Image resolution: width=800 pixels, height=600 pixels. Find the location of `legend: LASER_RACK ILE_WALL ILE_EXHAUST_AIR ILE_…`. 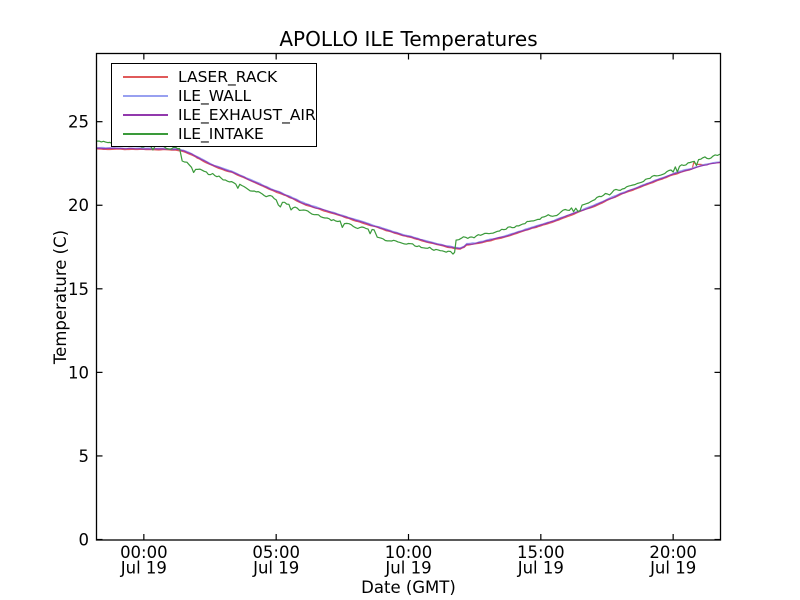

legend: LASER_RACK ILE_WALL ILE_EXHAUST_AIR ILE_… is located at coordinates (214, 105).